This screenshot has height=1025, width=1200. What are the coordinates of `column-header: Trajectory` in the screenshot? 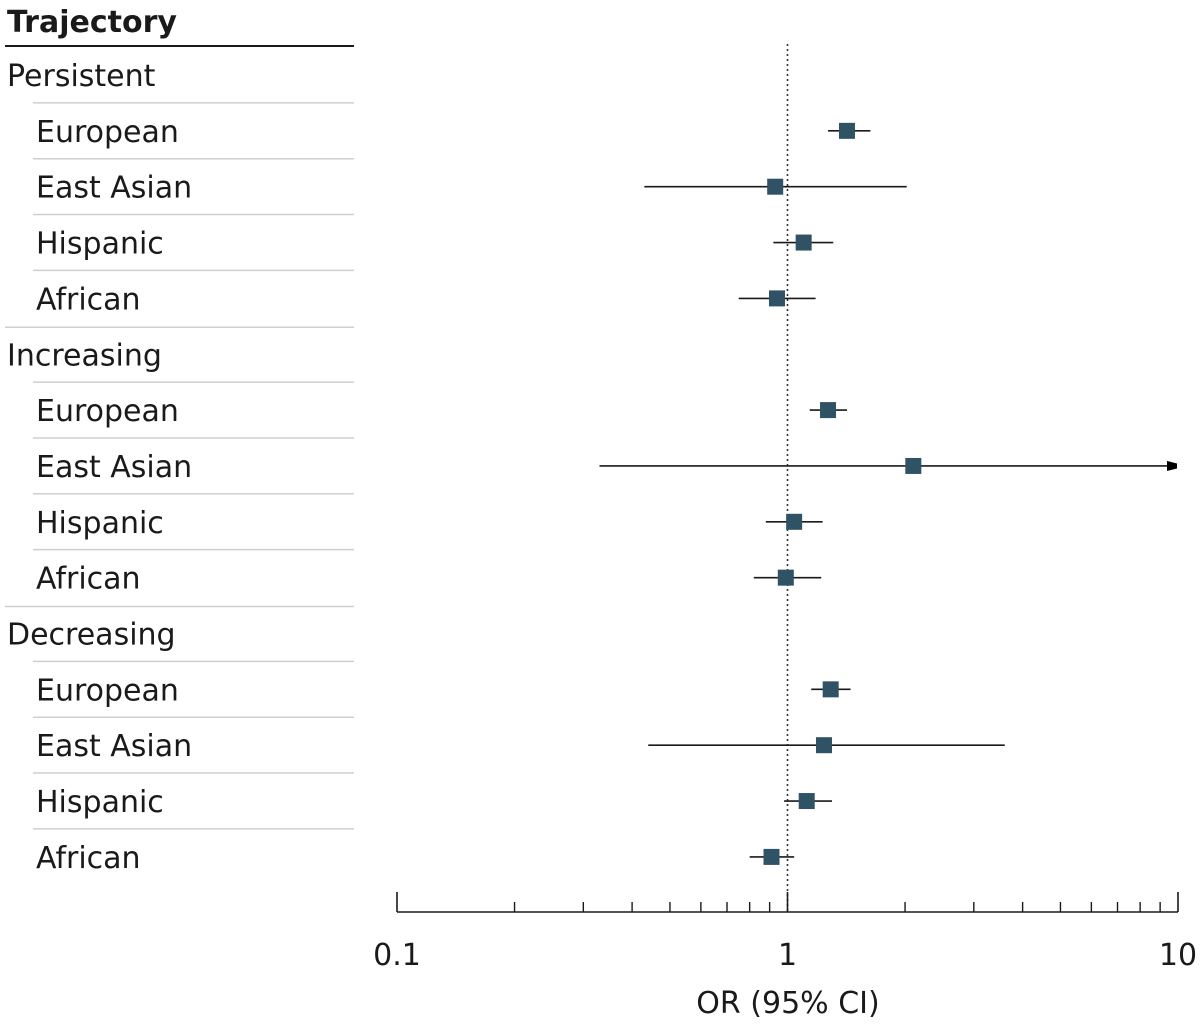 It's located at (92, 22).